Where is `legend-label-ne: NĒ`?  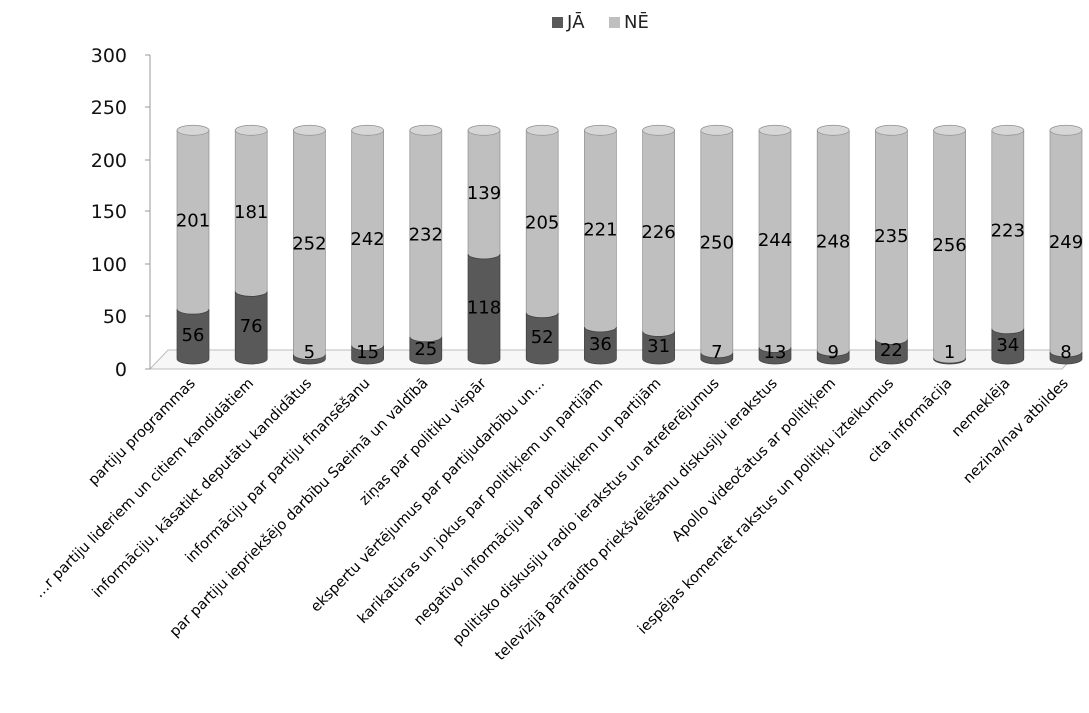 legend-label-ne: NĒ is located at coordinates (636, 22).